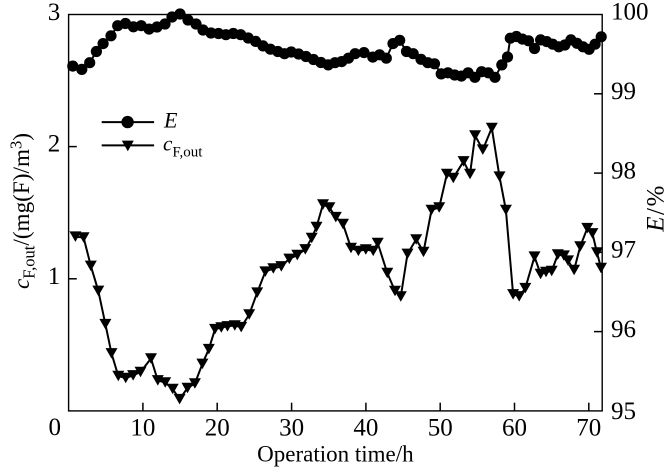 This screenshot has height=473, width=669. What do you see at coordinates (623, 170) in the screenshot?
I see `svg-text: 98` at bounding box center [623, 170].